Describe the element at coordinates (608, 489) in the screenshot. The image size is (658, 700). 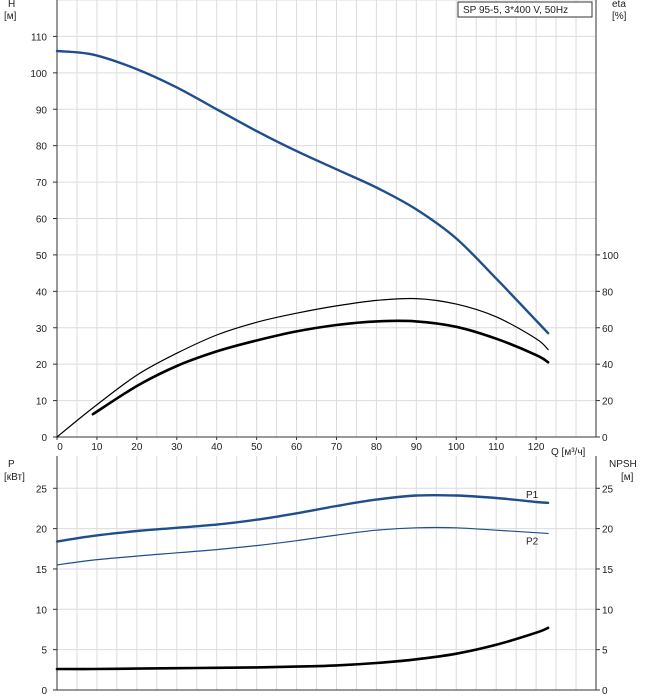
I see `bottom-y-right-tick-label: 25` at that location.